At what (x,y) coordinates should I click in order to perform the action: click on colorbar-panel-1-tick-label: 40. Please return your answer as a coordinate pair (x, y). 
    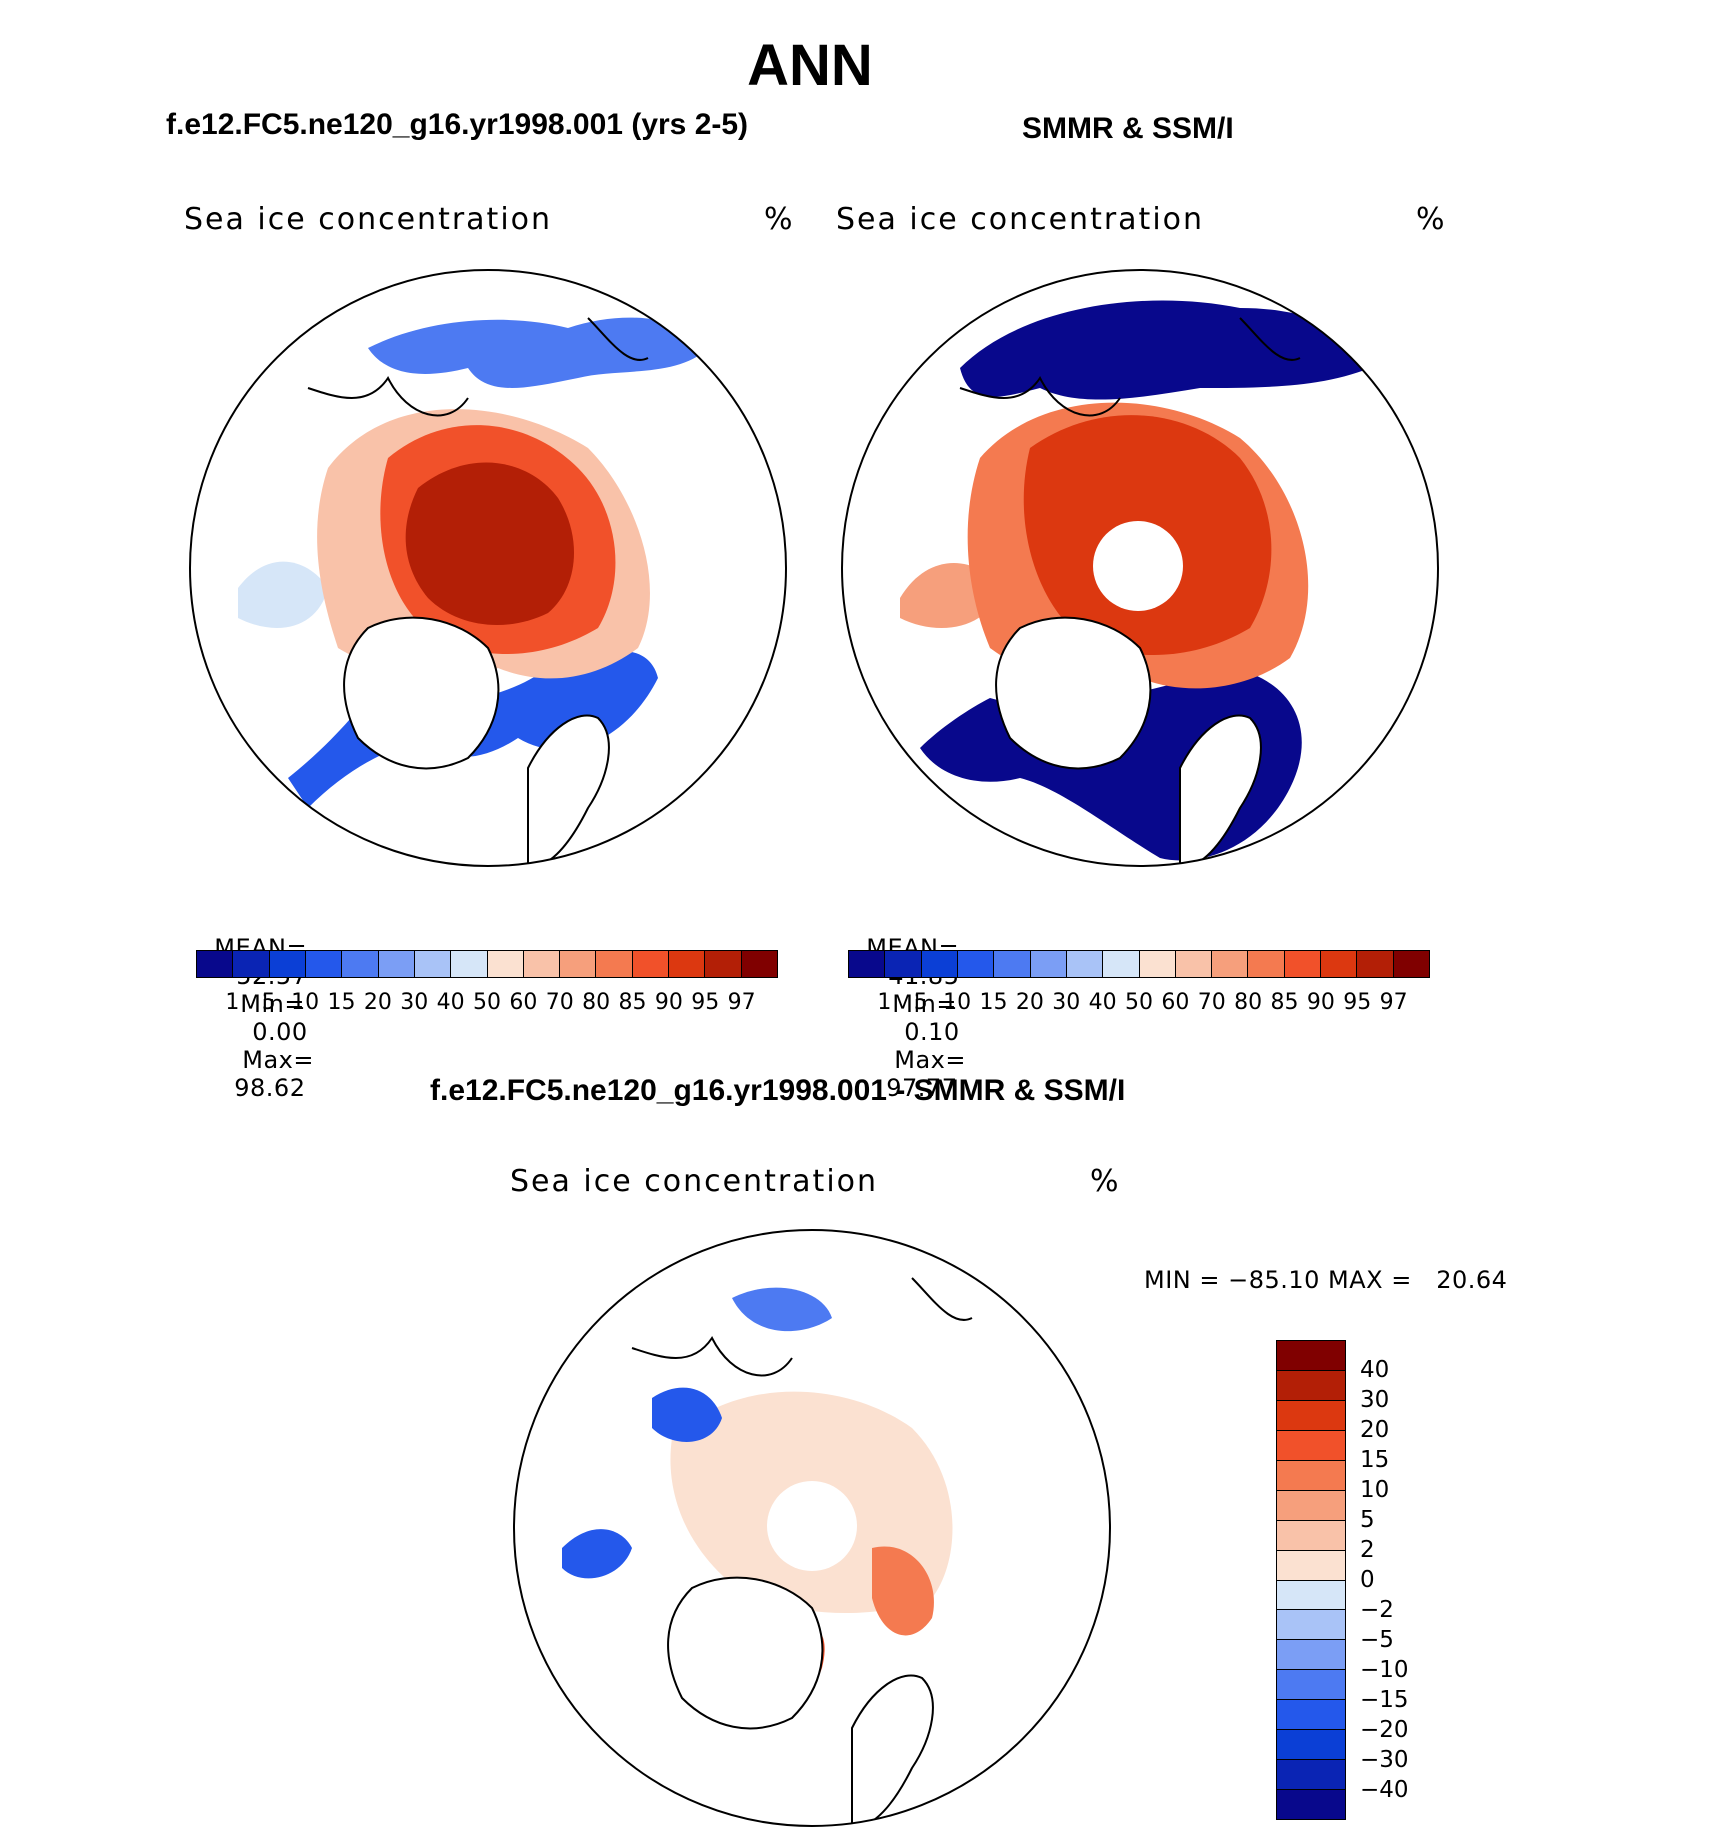
    Looking at the image, I should click on (450, 1002).